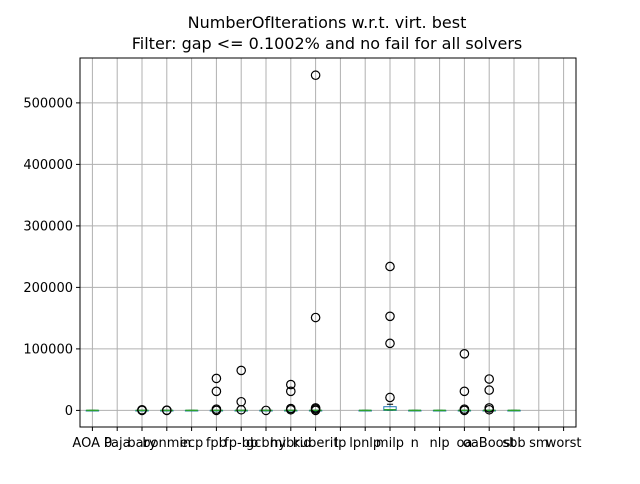  I want to click on y-tick-label: 200000, so click(48, 288).